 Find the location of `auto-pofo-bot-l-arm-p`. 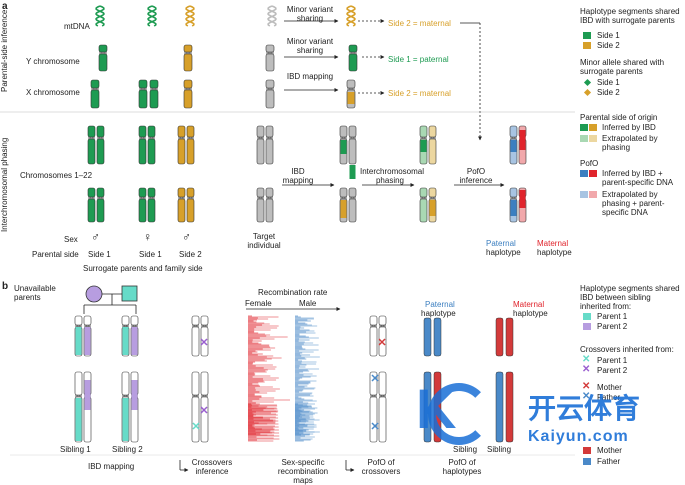

auto-pofo-bot-l-arm-p is located at coordinates (513, 192).